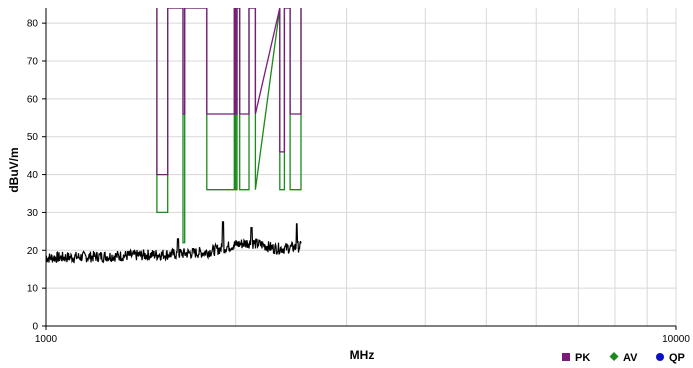 Image resolution: width=693 pixels, height=368 pixels. I want to click on legend-label-qp: QP, so click(677, 358).